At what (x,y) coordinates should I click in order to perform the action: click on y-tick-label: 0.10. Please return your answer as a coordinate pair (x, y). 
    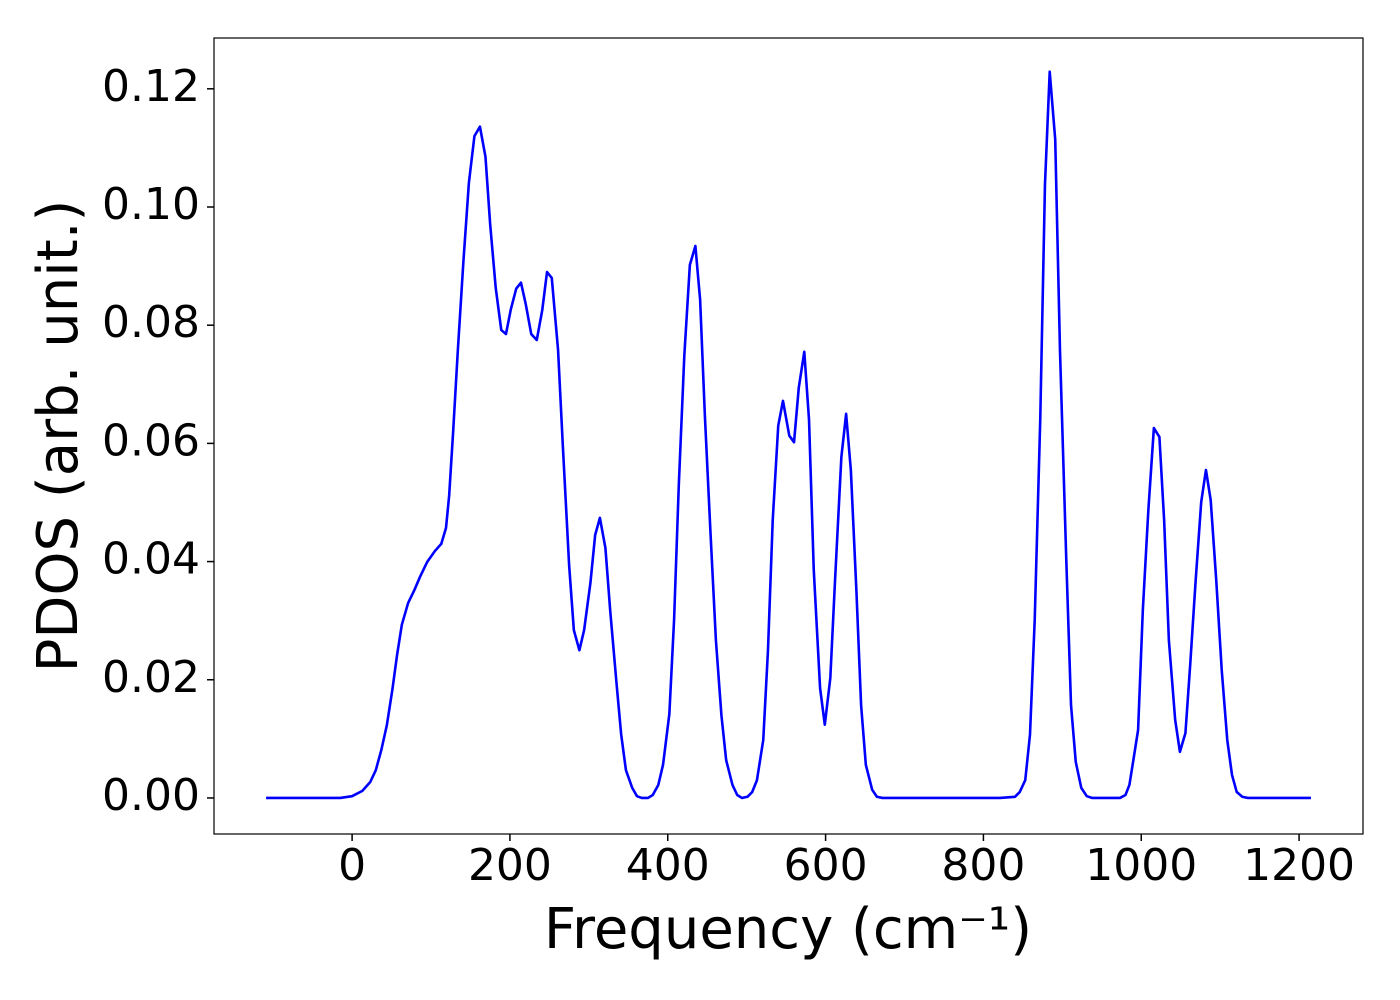
    Looking at the image, I should click on (151, 204).